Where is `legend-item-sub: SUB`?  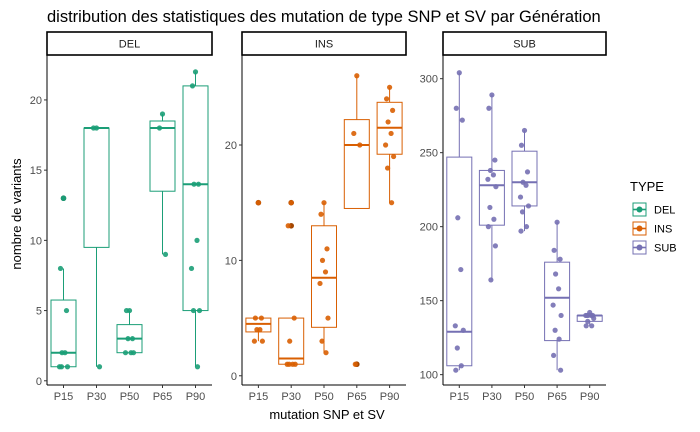 legend-item-sub: SUB is located at coordinates (654, 247).